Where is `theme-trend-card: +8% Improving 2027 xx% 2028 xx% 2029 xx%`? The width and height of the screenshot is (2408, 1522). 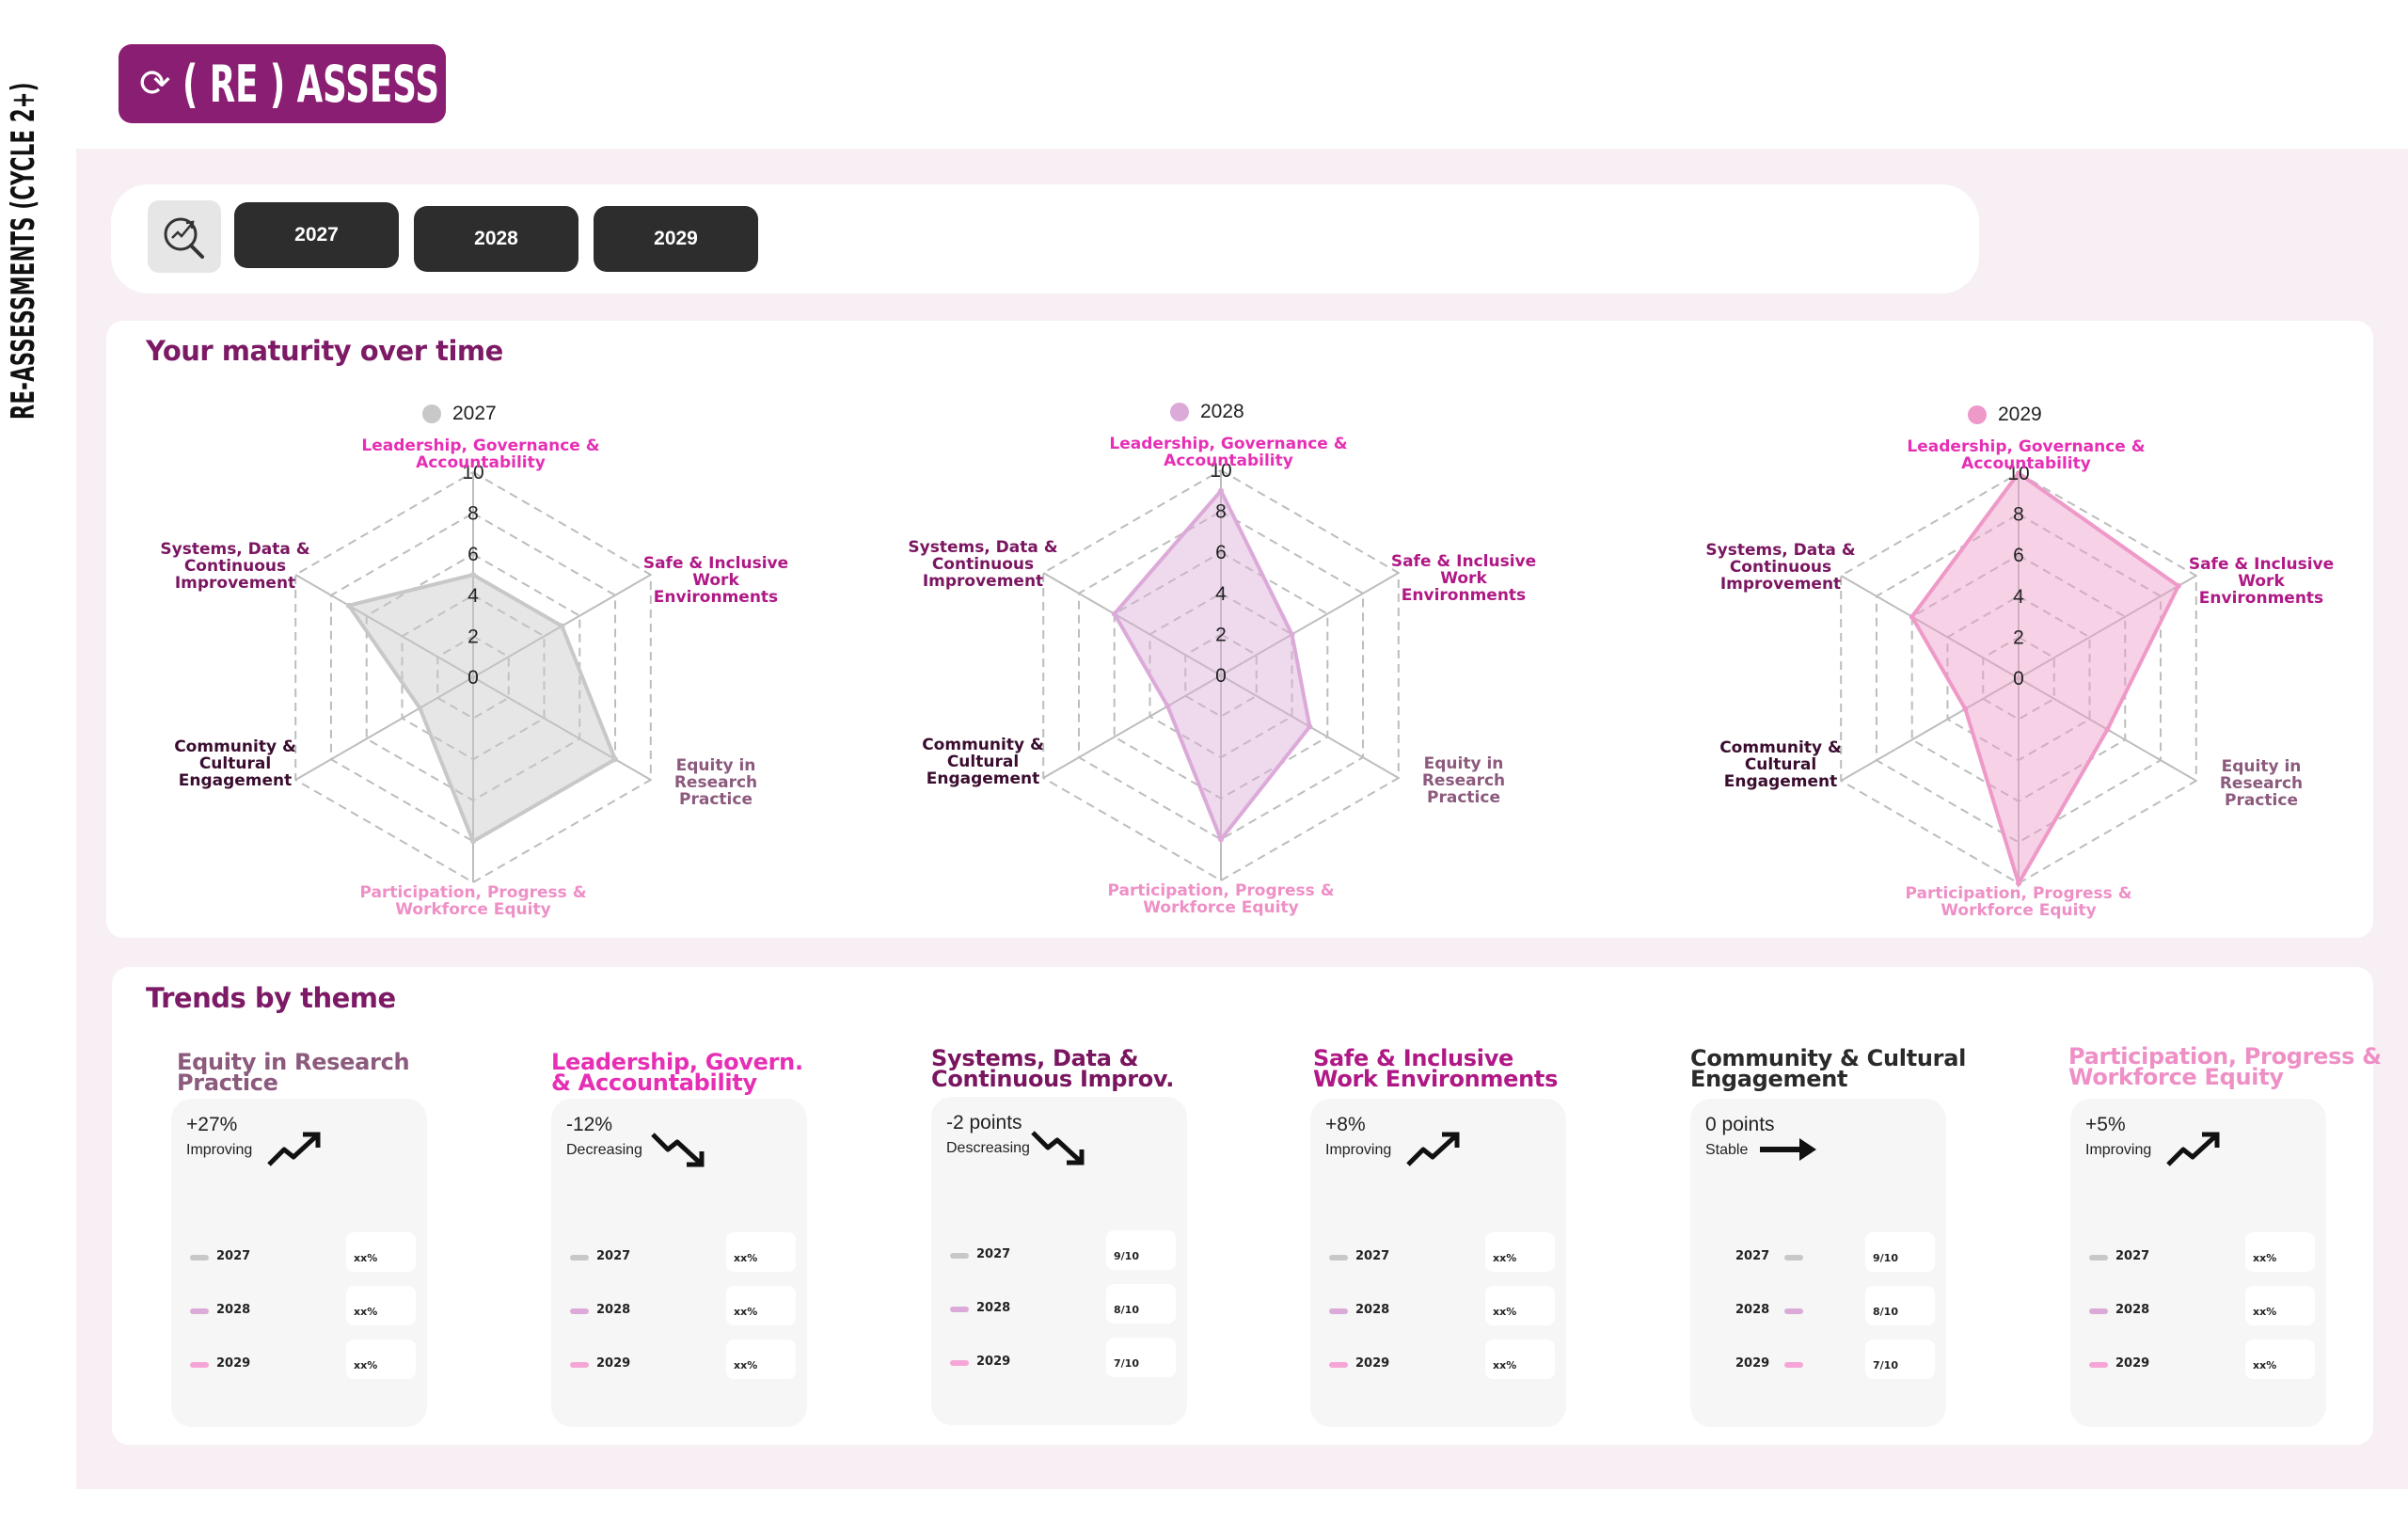
theme-trend-card: +8% Improving 2027 xx% 2028 xx% 2029 xx% is located at coordinates (1438, 1263).